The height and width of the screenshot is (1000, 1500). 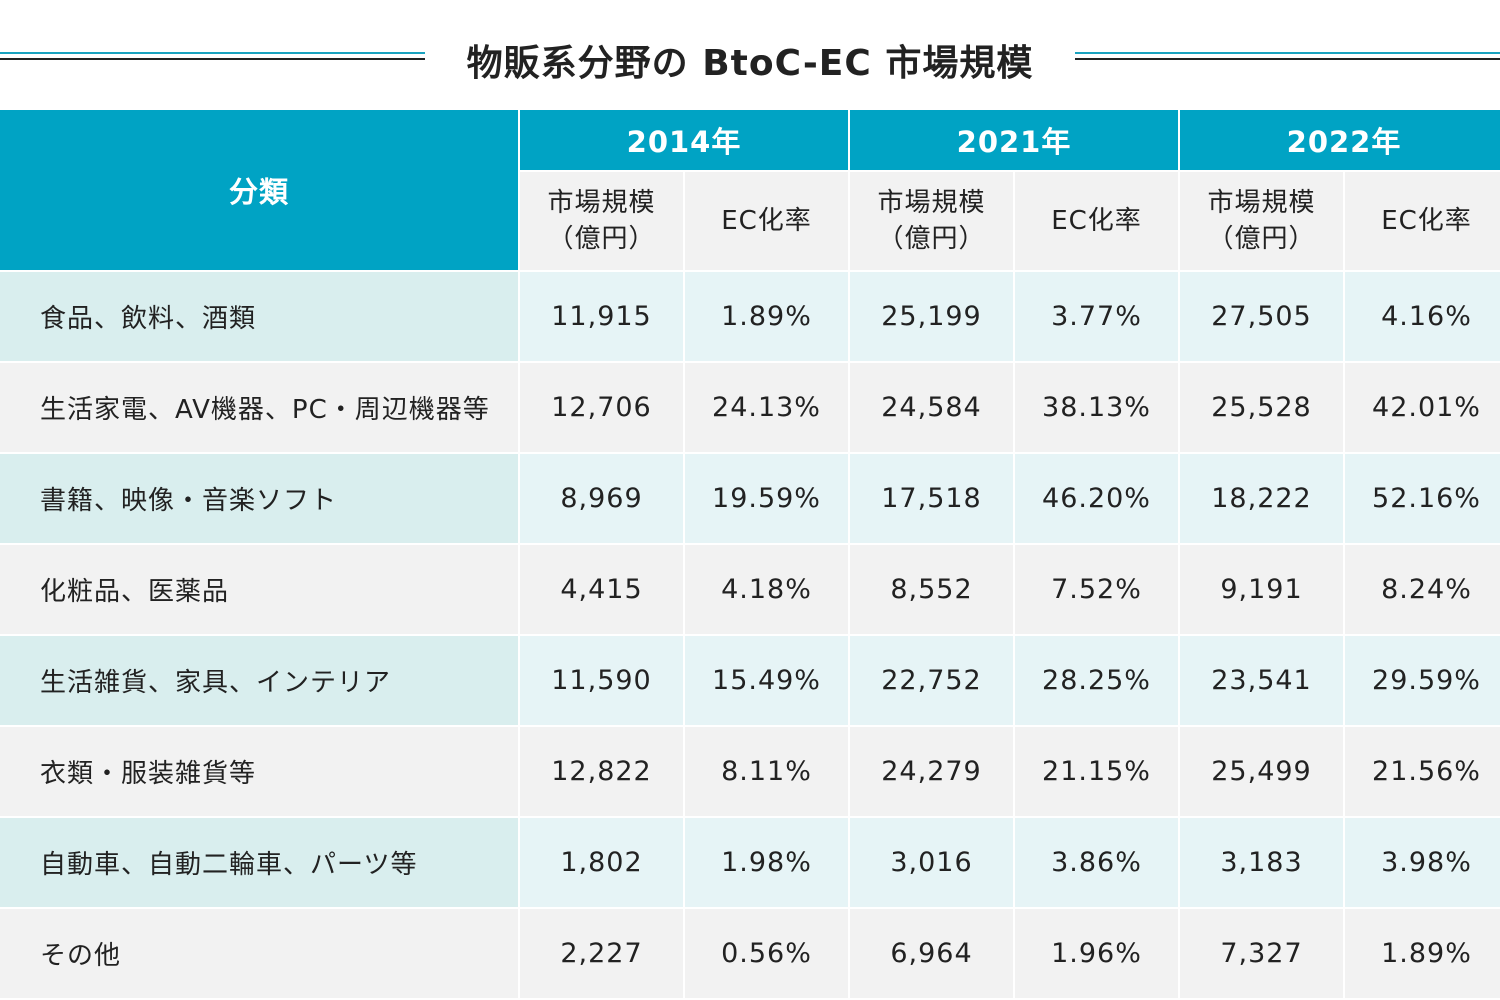 I want to click on market-size-cell: 22,752, so click(x=931, y=680).